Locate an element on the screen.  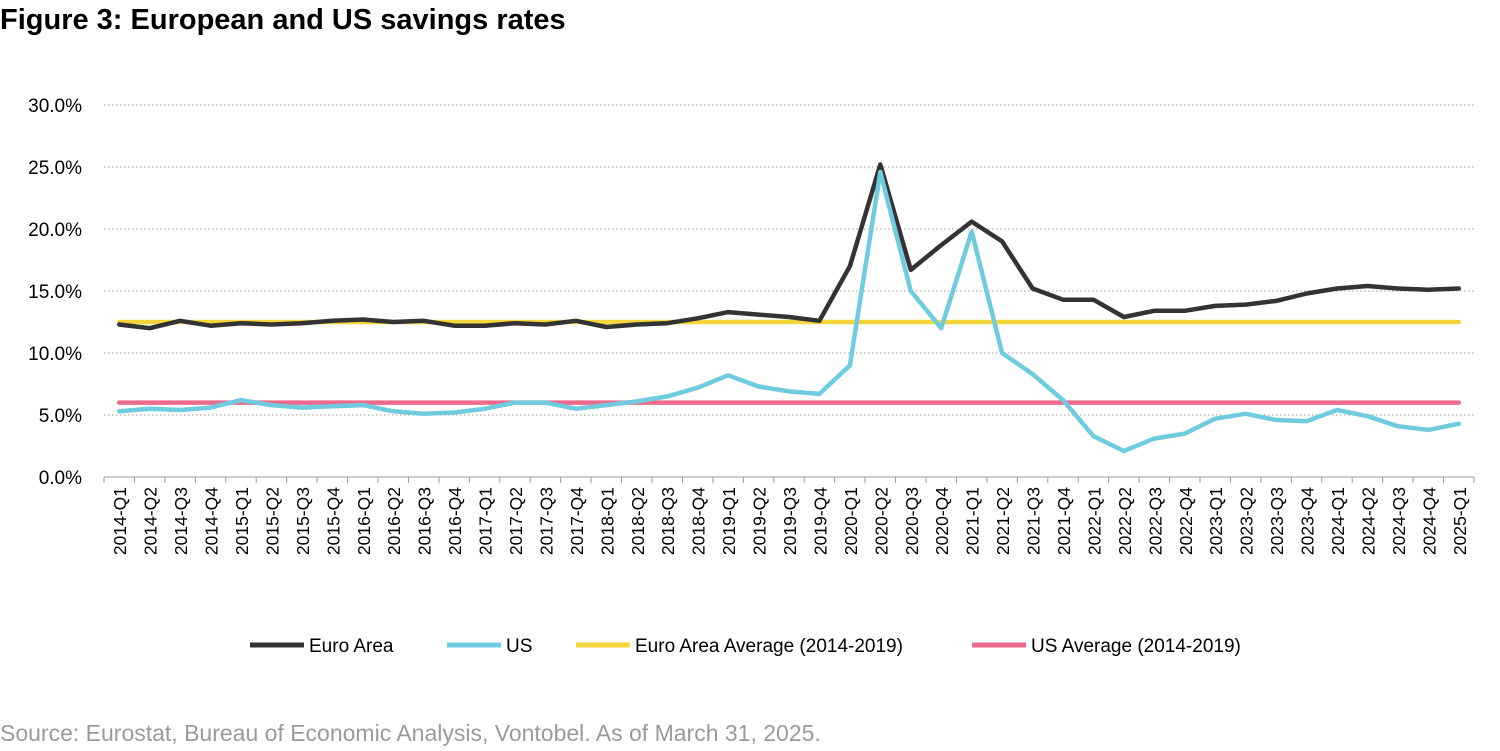
x-tick-label: 2019-Q2 is located at coordinates (760, 521).